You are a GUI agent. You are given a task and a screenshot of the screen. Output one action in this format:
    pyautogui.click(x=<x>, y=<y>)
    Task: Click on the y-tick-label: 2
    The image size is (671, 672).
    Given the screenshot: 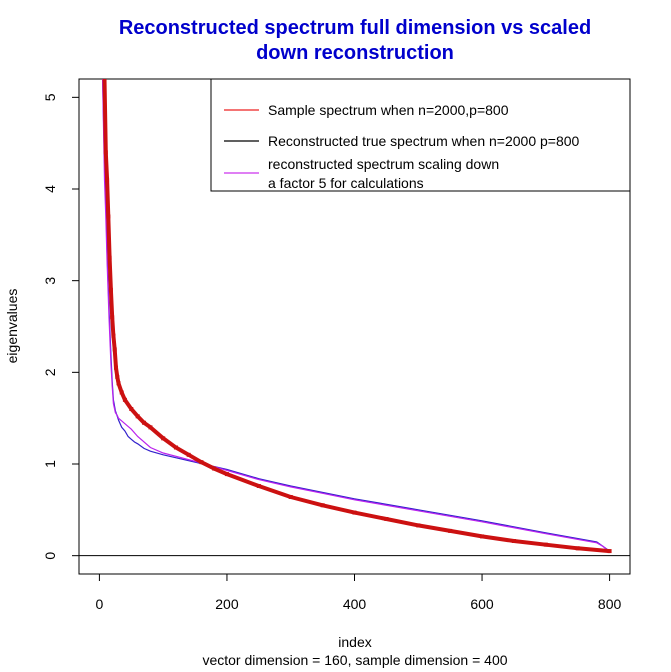 What is the action you would take?
    pyautogui.click(x=50, y=372)
    